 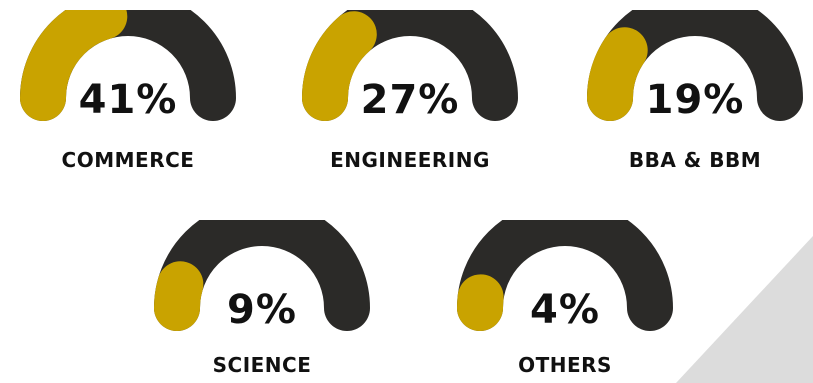 I want to click on gauge-others: 4%, so click(x=565, y=277).